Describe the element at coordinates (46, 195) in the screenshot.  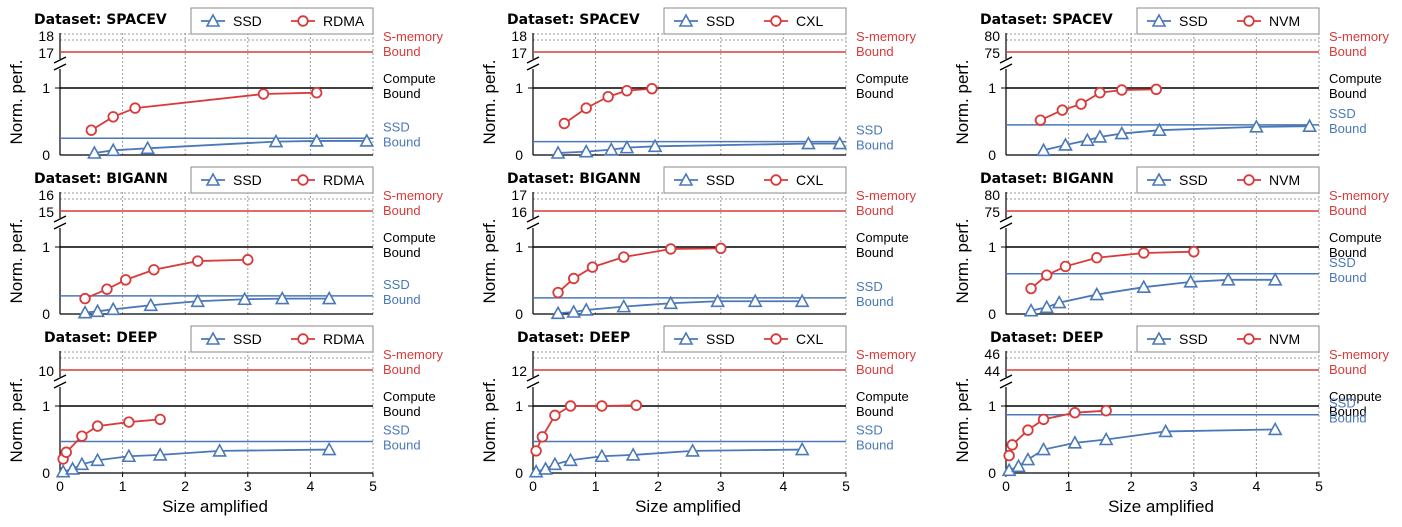
I see `y-tick-label: 16` at that location.